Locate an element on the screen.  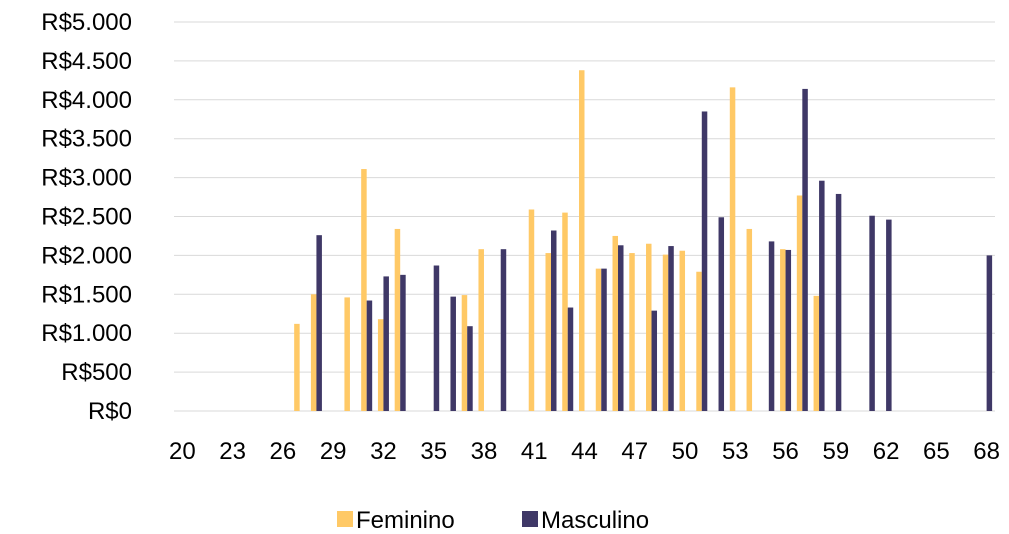
y-tick-label: R$4.000 is located at coordinates (86, 100).